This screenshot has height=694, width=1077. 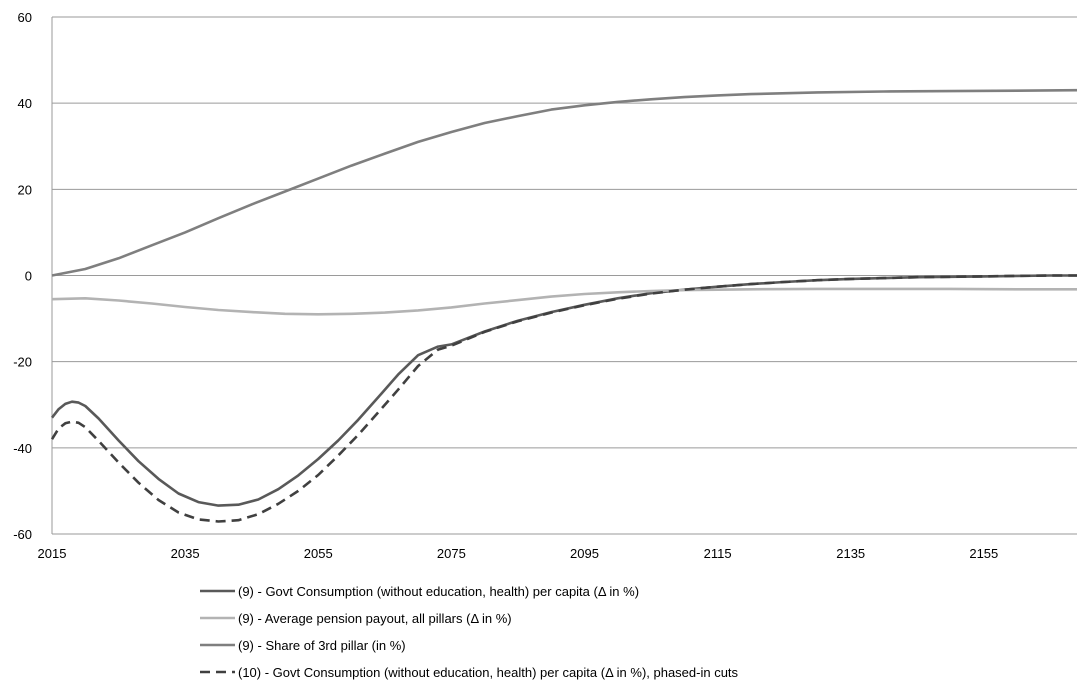 I want to click on x-tick-label: 2075, so click(x=451, y=553).